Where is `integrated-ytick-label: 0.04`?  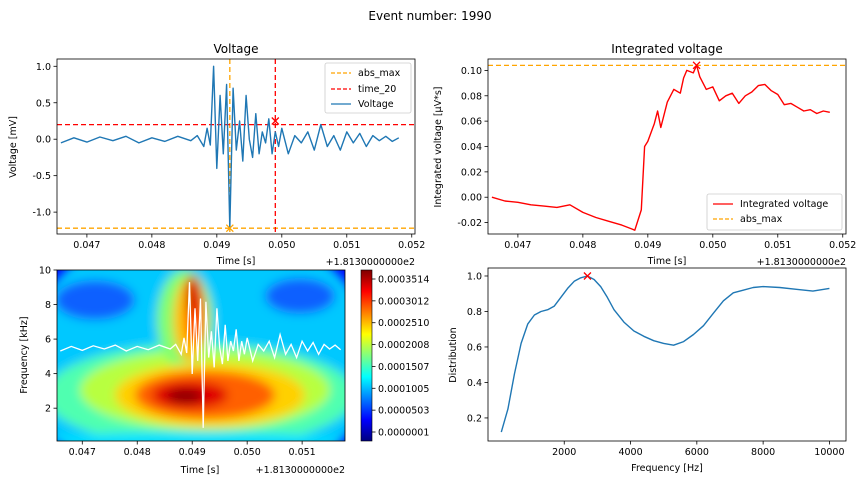 integrated-ytick-label: 0.04 is located at coordinates (471, 147).